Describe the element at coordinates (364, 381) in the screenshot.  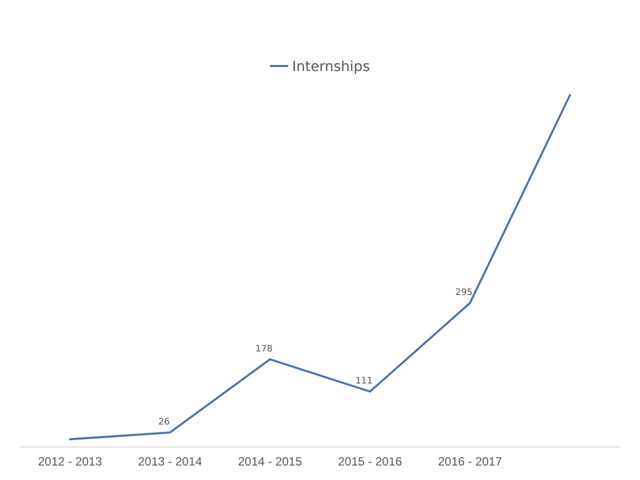
I see `data-label: 111` at that location.